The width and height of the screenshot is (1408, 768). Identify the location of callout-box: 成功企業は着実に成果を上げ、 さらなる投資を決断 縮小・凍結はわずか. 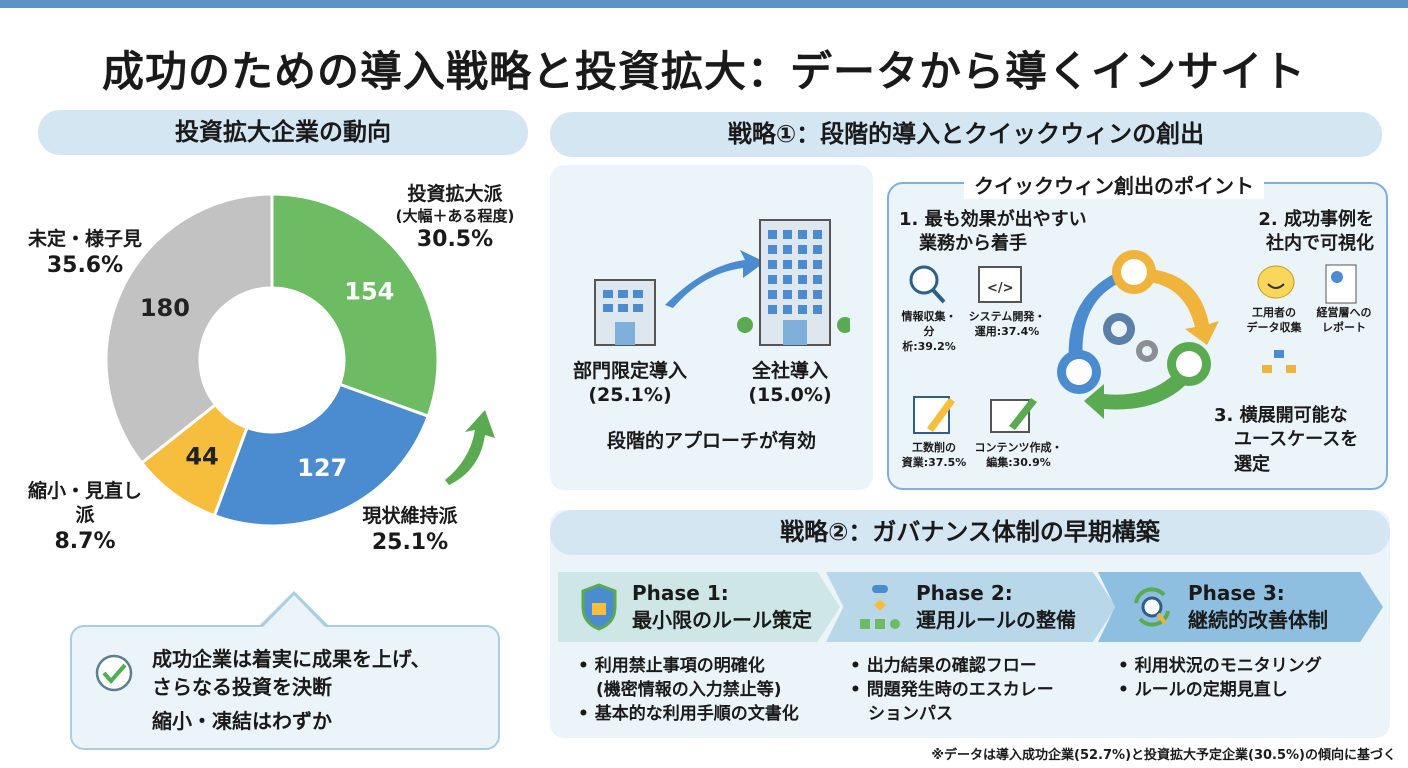
(285, 670).